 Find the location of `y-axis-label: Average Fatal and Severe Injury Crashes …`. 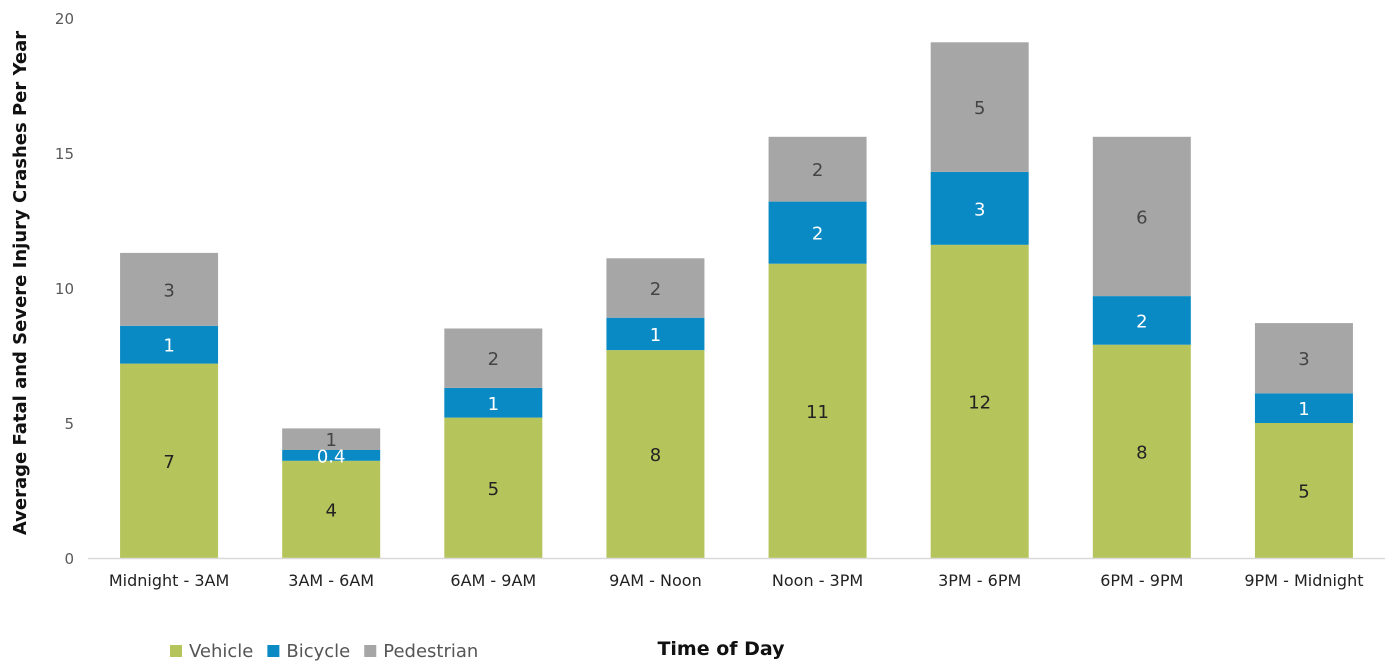

y-axis-label: Average Fatal and Severe Injury Crashes … is located at coordinates (20, 283).